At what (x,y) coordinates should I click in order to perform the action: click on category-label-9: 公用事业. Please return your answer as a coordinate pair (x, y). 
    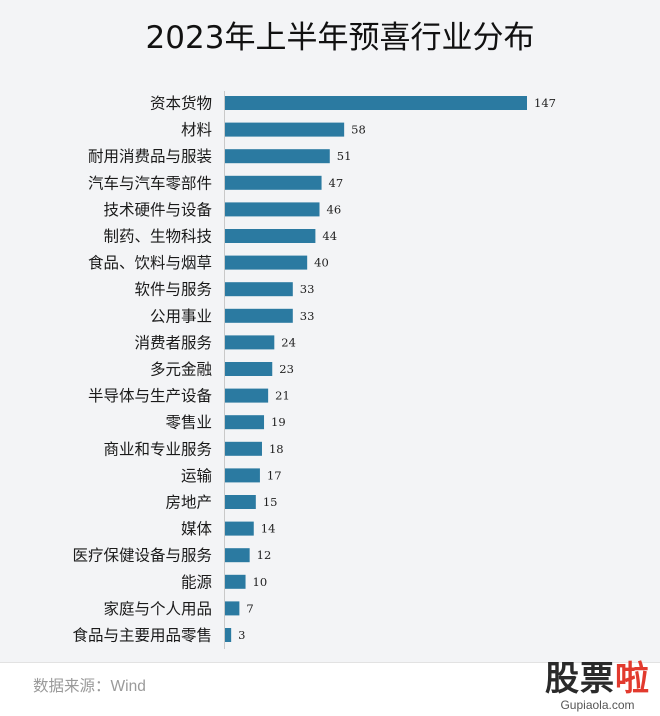
    Looking at the image, I should click on (181, 316).